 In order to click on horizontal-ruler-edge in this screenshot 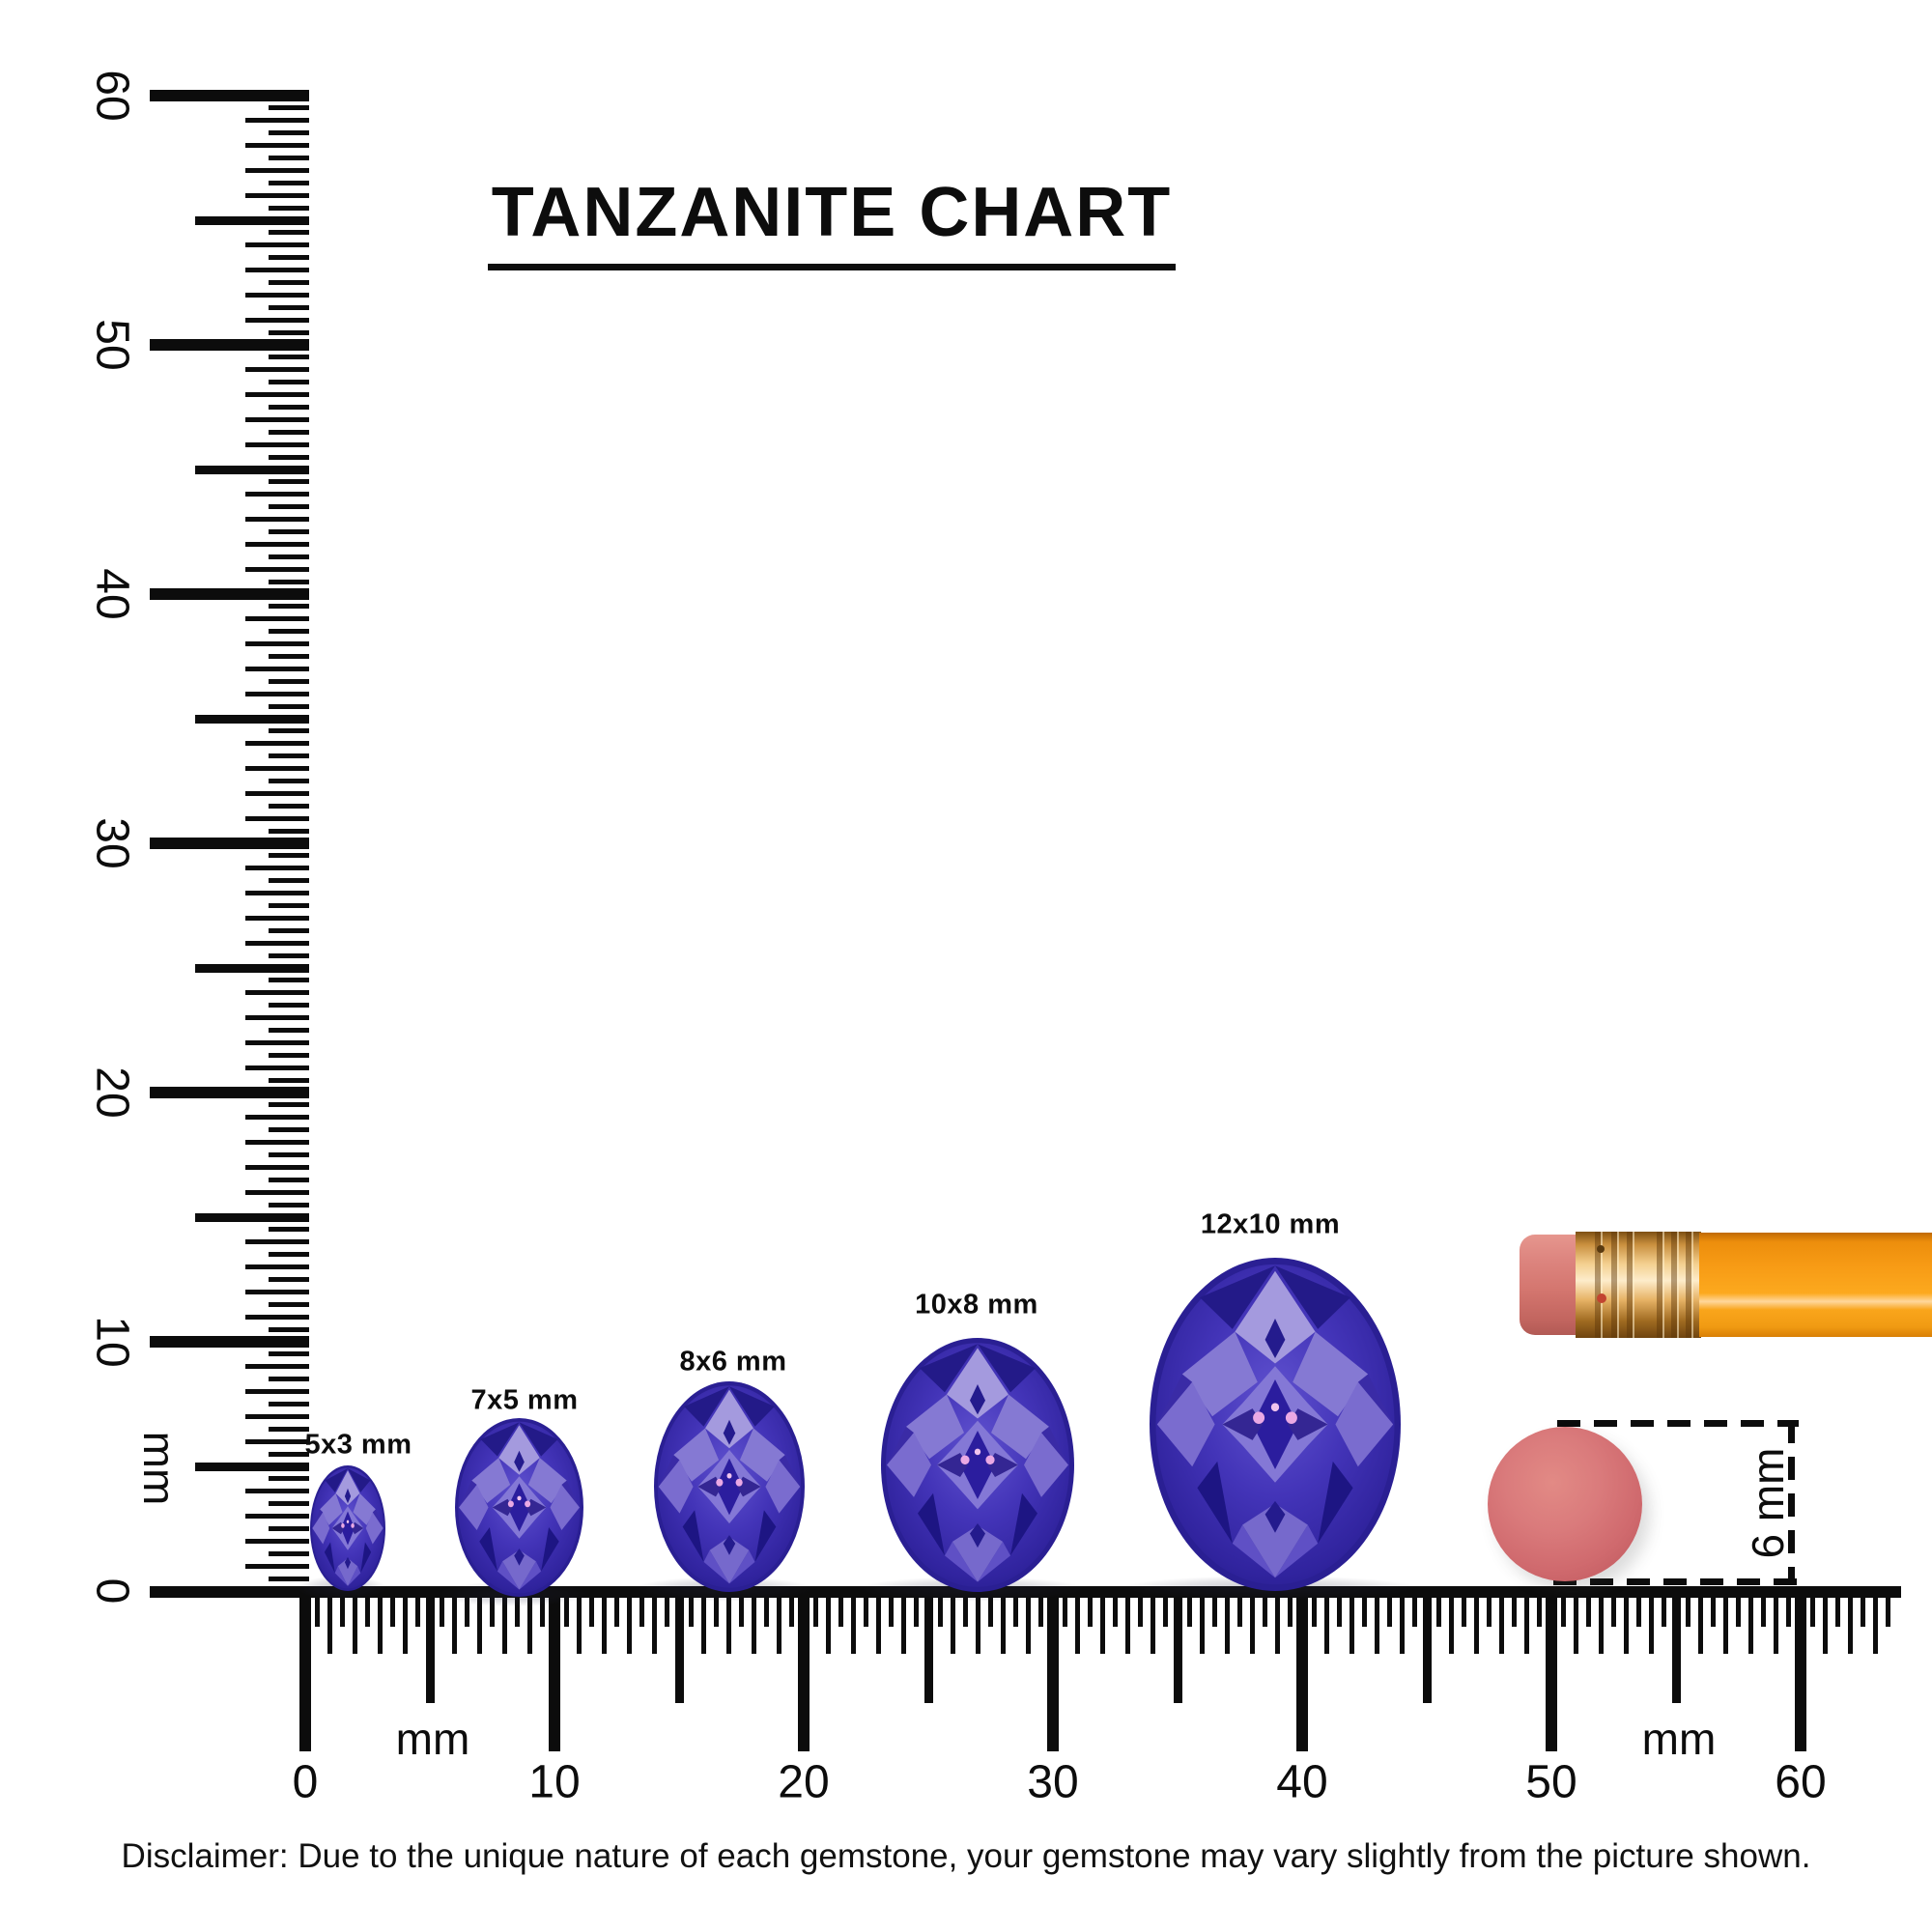, I will do `click(1025, 1592)`.